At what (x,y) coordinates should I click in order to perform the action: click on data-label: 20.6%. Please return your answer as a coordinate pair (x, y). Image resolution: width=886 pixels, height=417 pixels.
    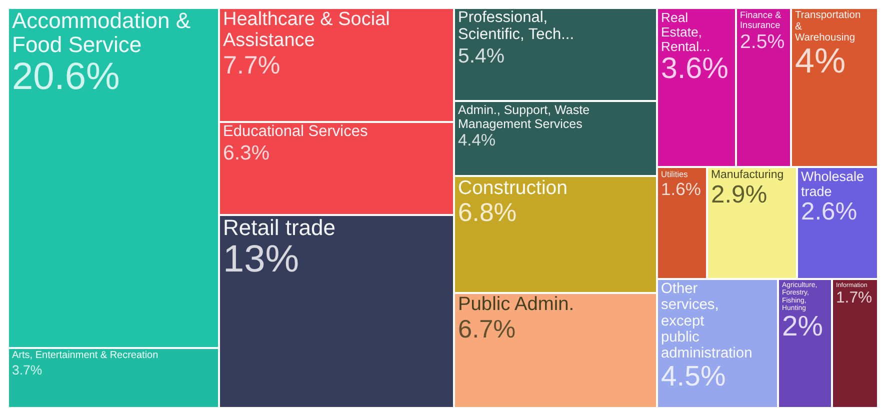
    Looking at the image, I should click on (66, 77).